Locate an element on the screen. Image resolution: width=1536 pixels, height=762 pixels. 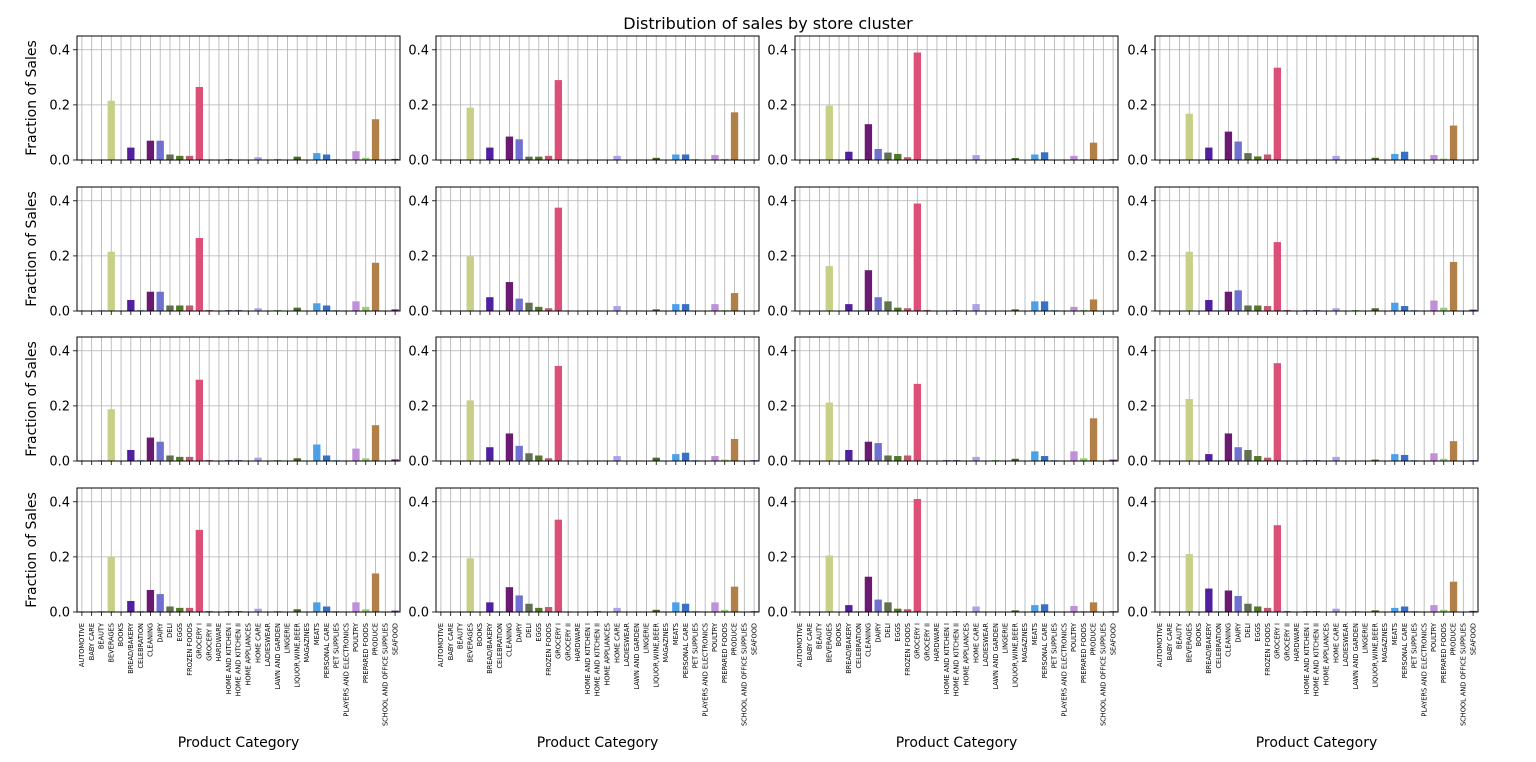
x-tick-label: PERSONAL CARE is located at coordinates (327, 650).